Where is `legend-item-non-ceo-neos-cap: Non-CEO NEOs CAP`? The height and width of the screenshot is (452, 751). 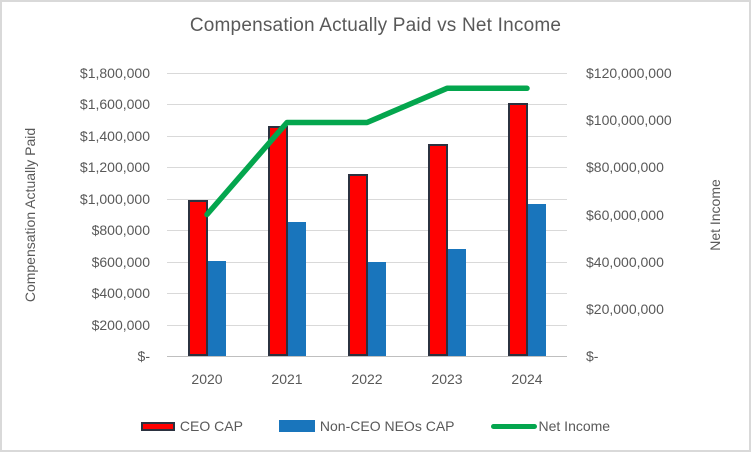 legend-item-non-ceo-neos-cap: Non-CEO NEOs CAP is located at coordinates (366, 426).